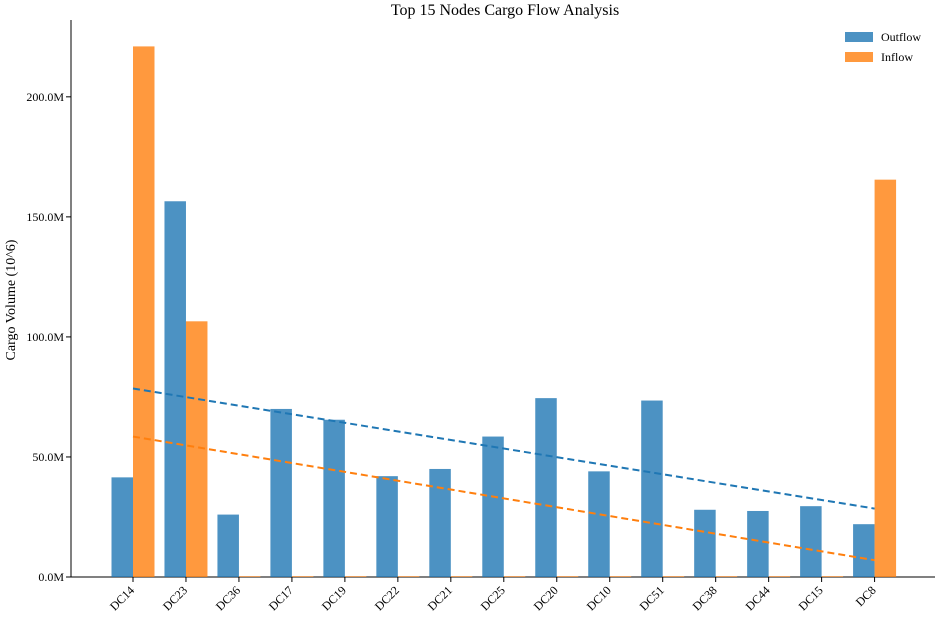 This screenshot has height=622, width=937. Describe the element at coordinates (387, 598) in the screenshot. I see `x-tick-label: DC22` at that location.